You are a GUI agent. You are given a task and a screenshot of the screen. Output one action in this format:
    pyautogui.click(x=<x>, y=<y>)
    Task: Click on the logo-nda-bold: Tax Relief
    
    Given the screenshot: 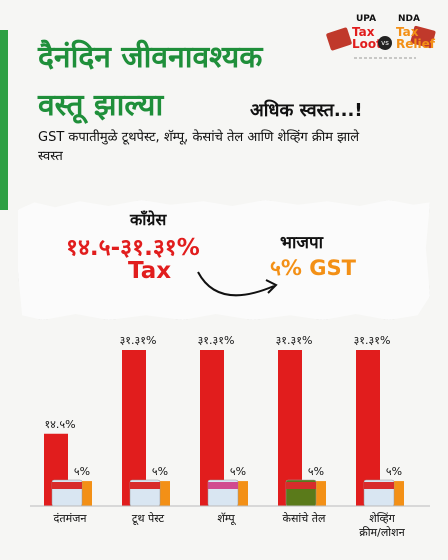 What is the action you would take?
    pyautogui.click(x=415, y=38)
    